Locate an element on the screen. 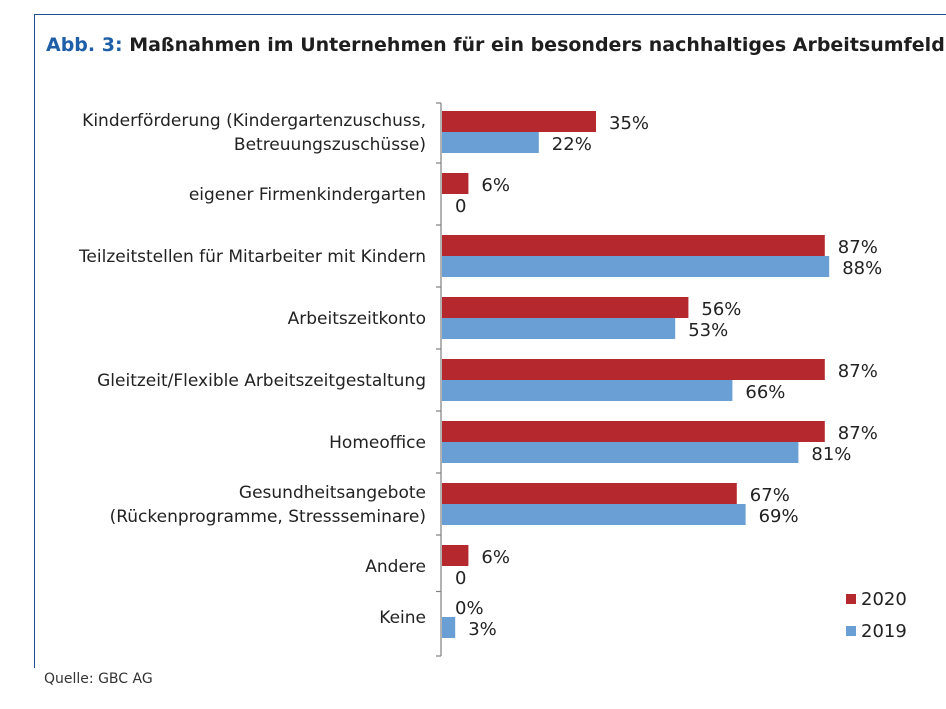 This screenshot has width=946, height=709. category-label-6-line-1: (Rückenprogramme, Stressseminare) is located at coordinates (268, 517).